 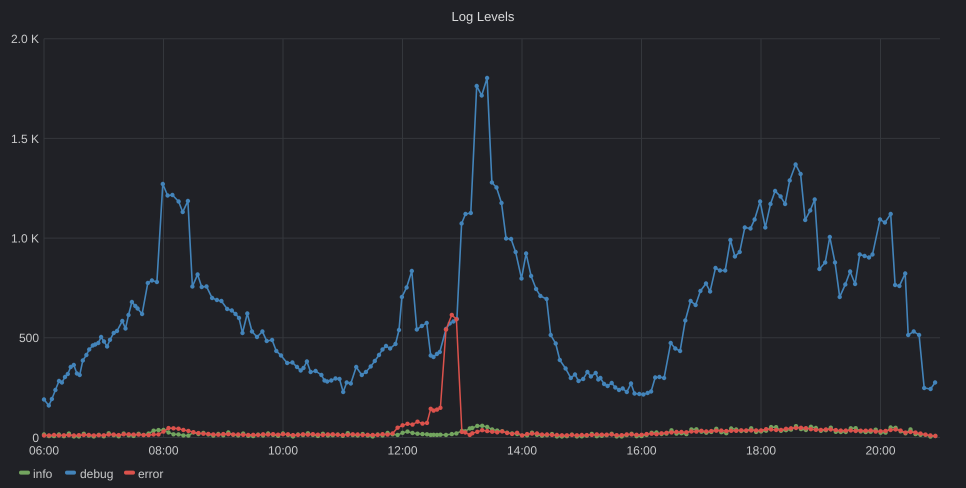 I want to click on svg-text: error, so click(x=150, y=474).